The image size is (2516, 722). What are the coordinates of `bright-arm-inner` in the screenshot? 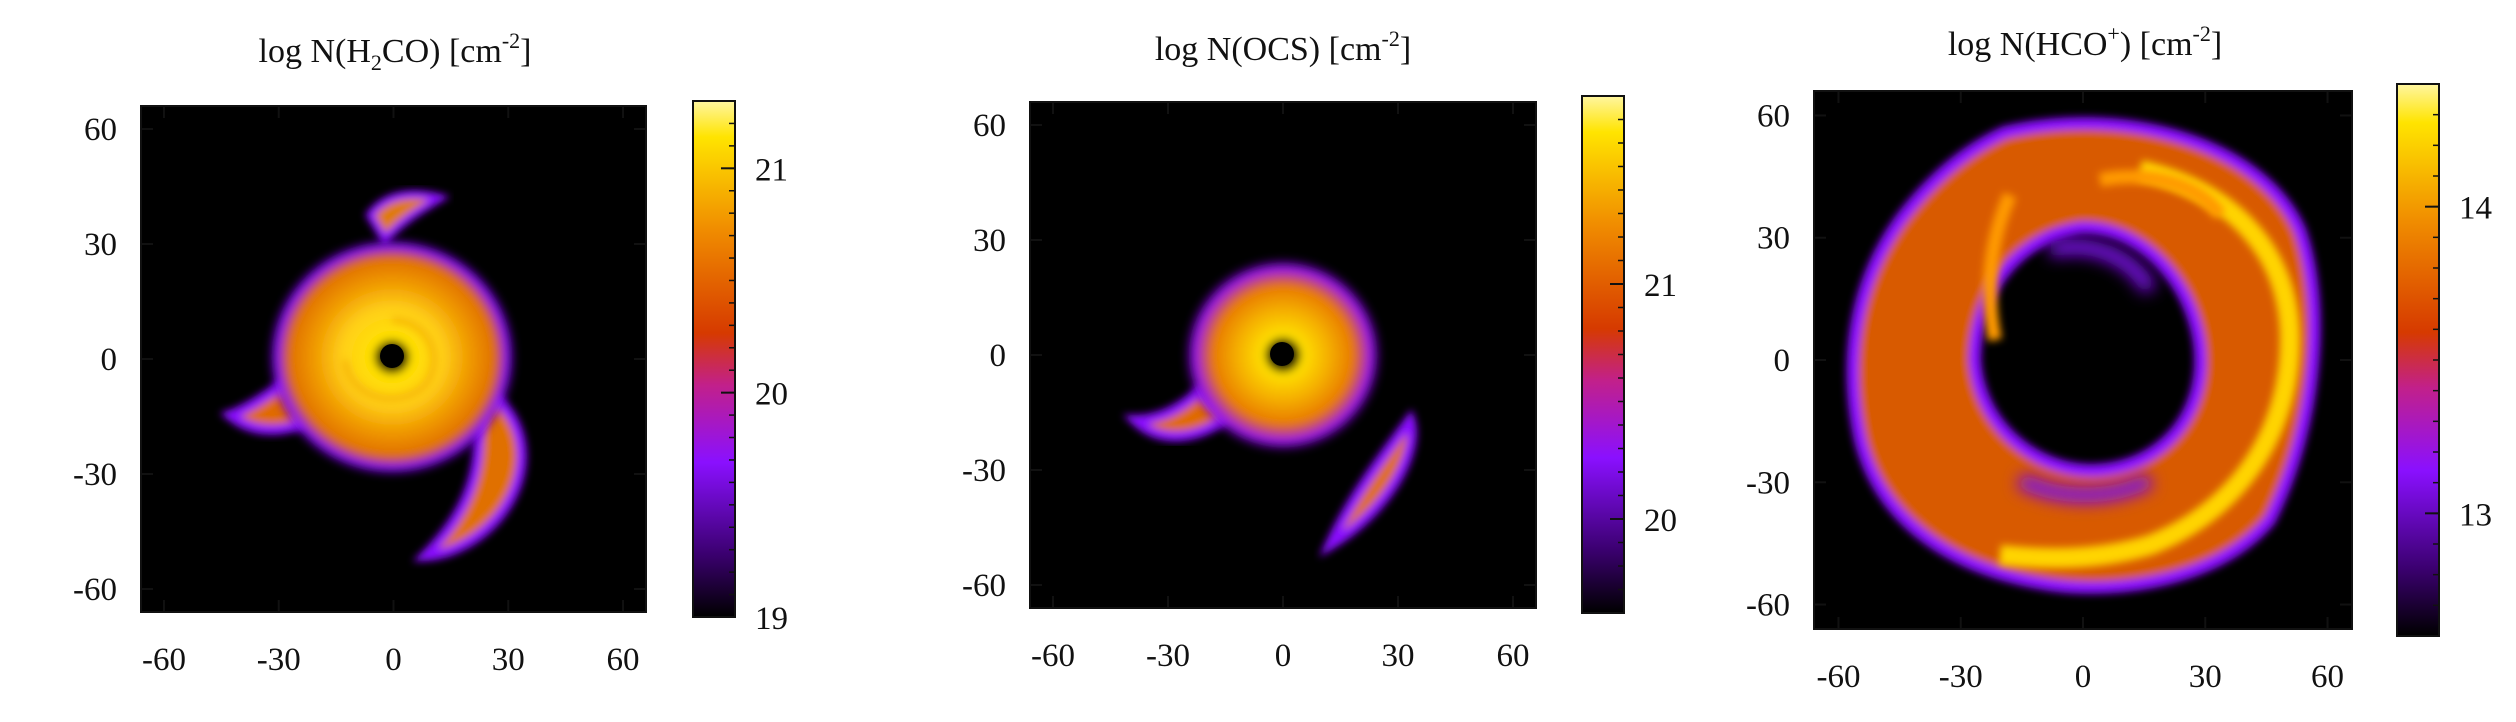 It's located at (2104, 256).